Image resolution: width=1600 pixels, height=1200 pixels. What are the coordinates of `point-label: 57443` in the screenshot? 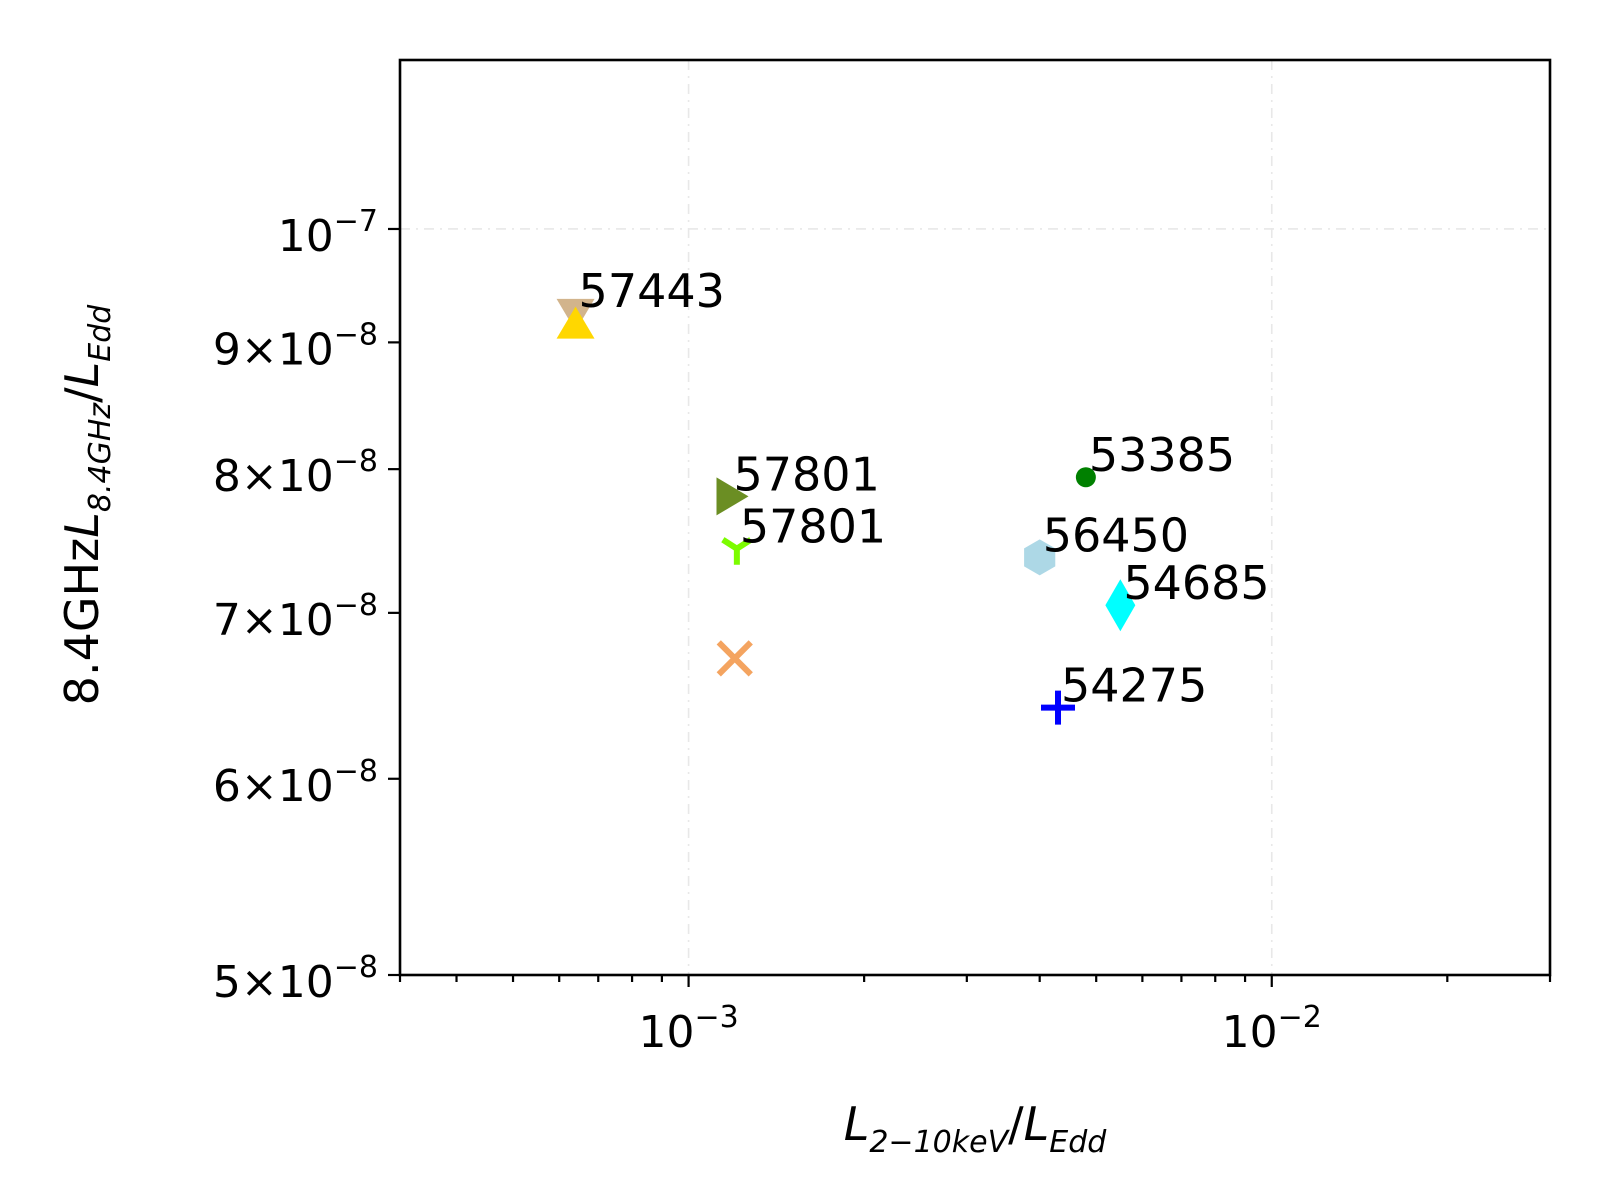 It's located at (652, 291).